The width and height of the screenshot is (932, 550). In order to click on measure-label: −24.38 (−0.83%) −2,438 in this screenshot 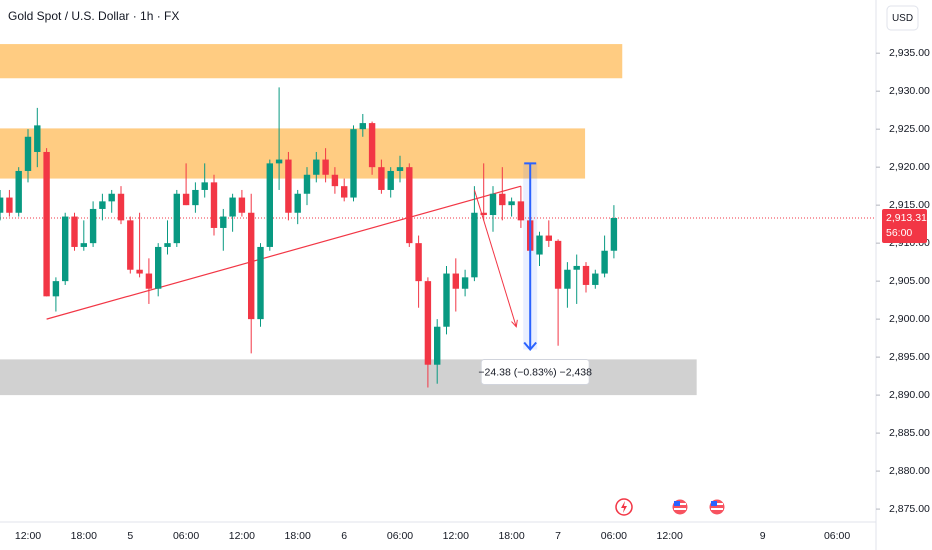, I will do `click(535, 372)`.